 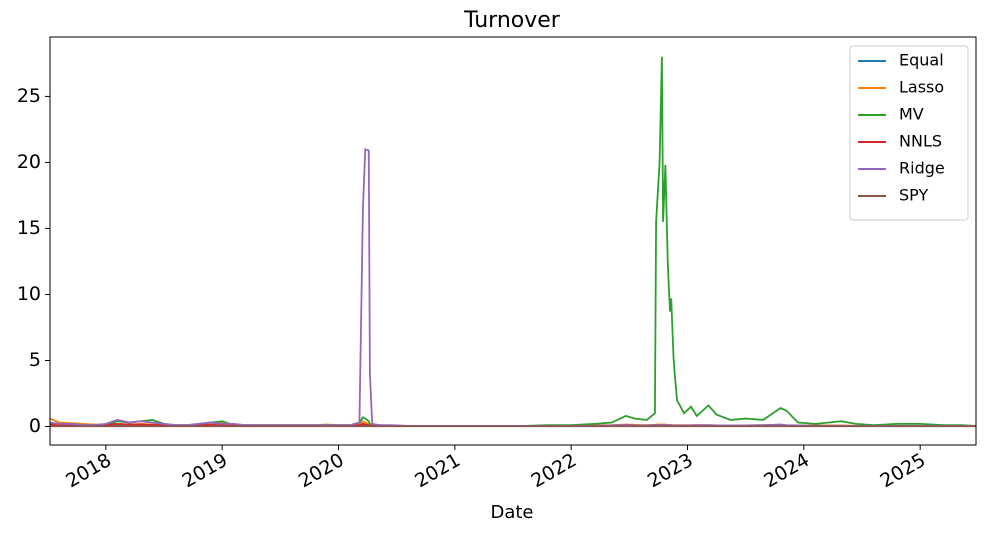 I want to click on x-tick-label: 2023, so click(x=670, y=470).